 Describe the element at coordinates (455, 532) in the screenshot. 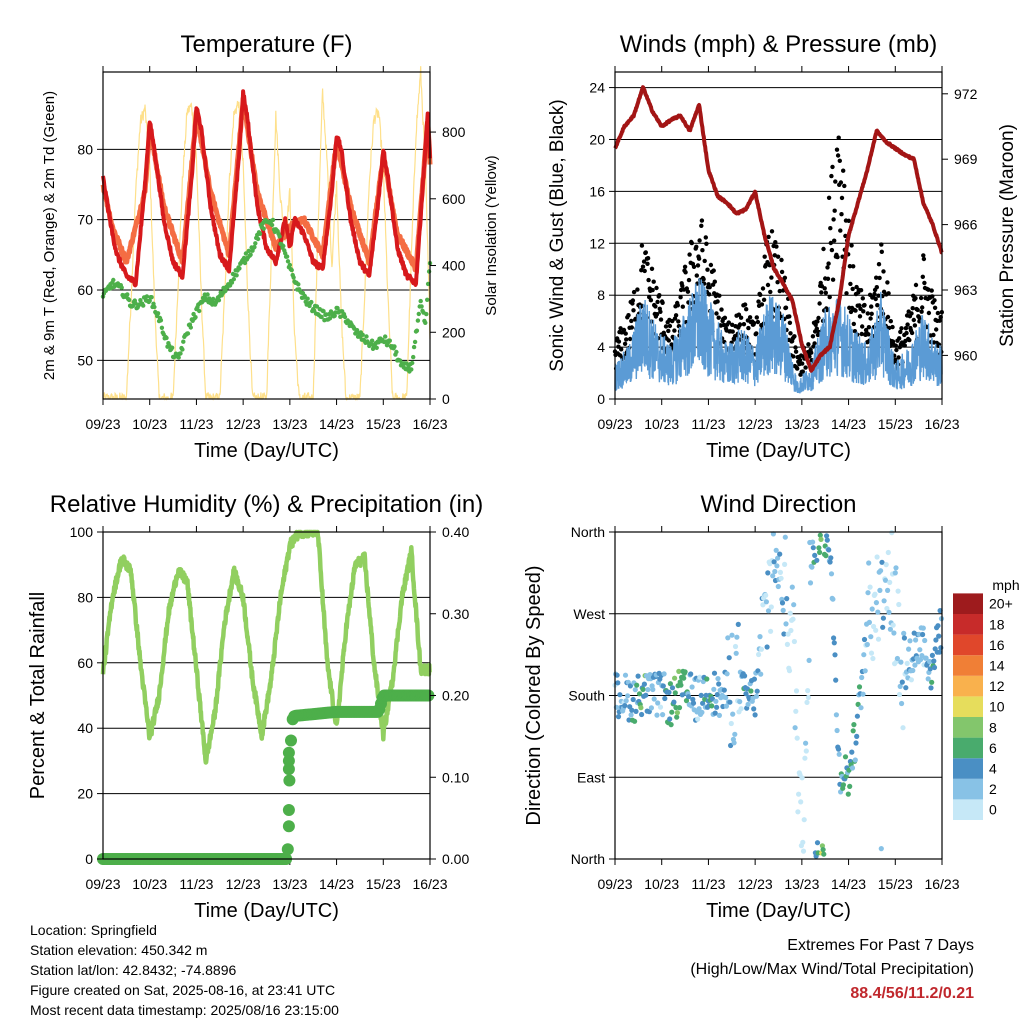

I see `y2-tick-label-2: 0.40` at that location.